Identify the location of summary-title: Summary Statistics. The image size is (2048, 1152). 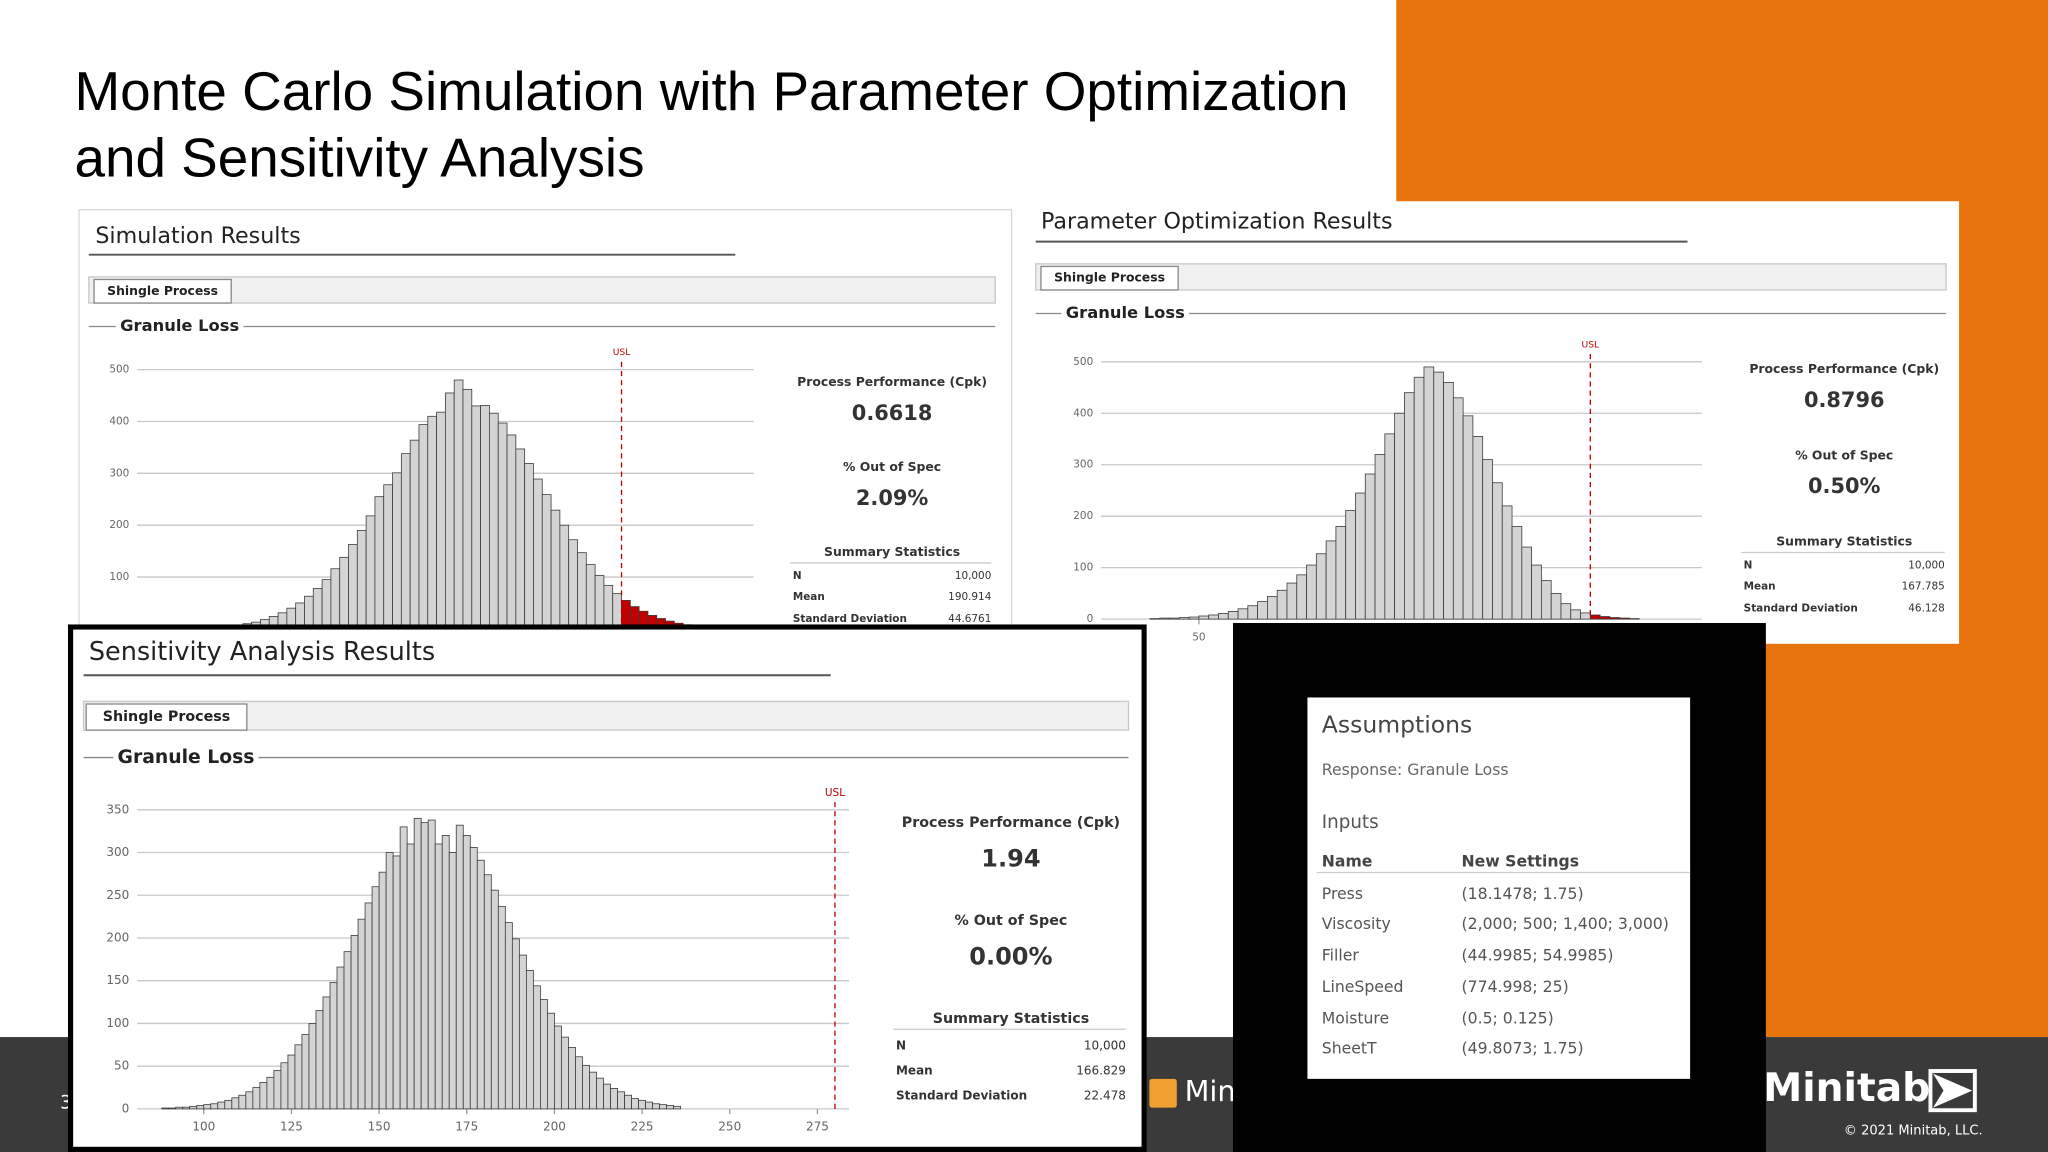
(892, 551).